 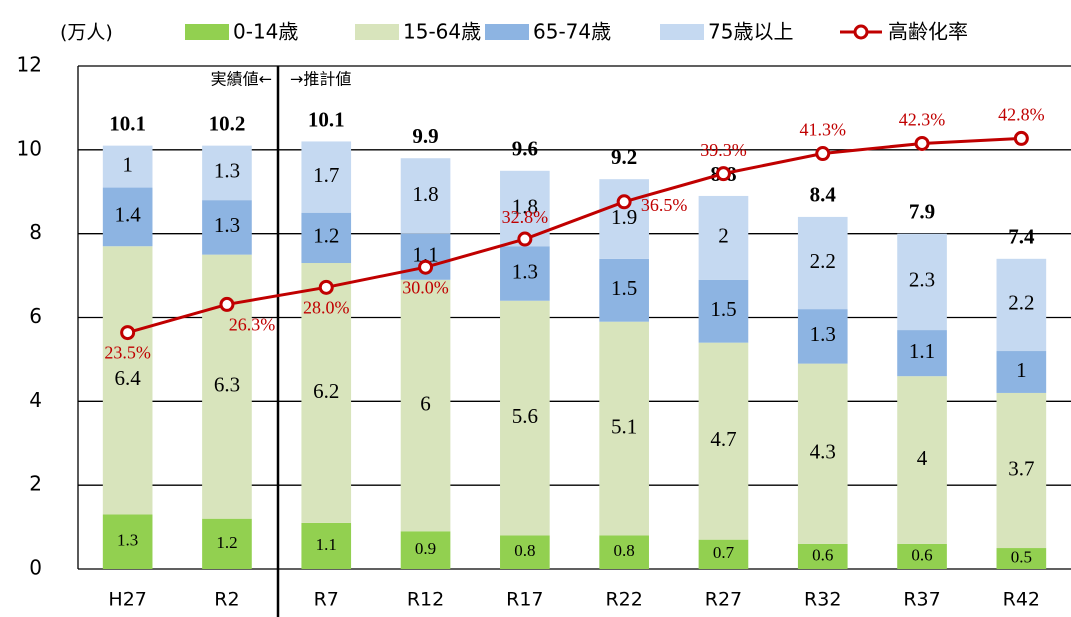 What do you see at coordinates (524, 600) in the screenshot?
I see `x-tick-label: R17` at bounding box center [524, 600].